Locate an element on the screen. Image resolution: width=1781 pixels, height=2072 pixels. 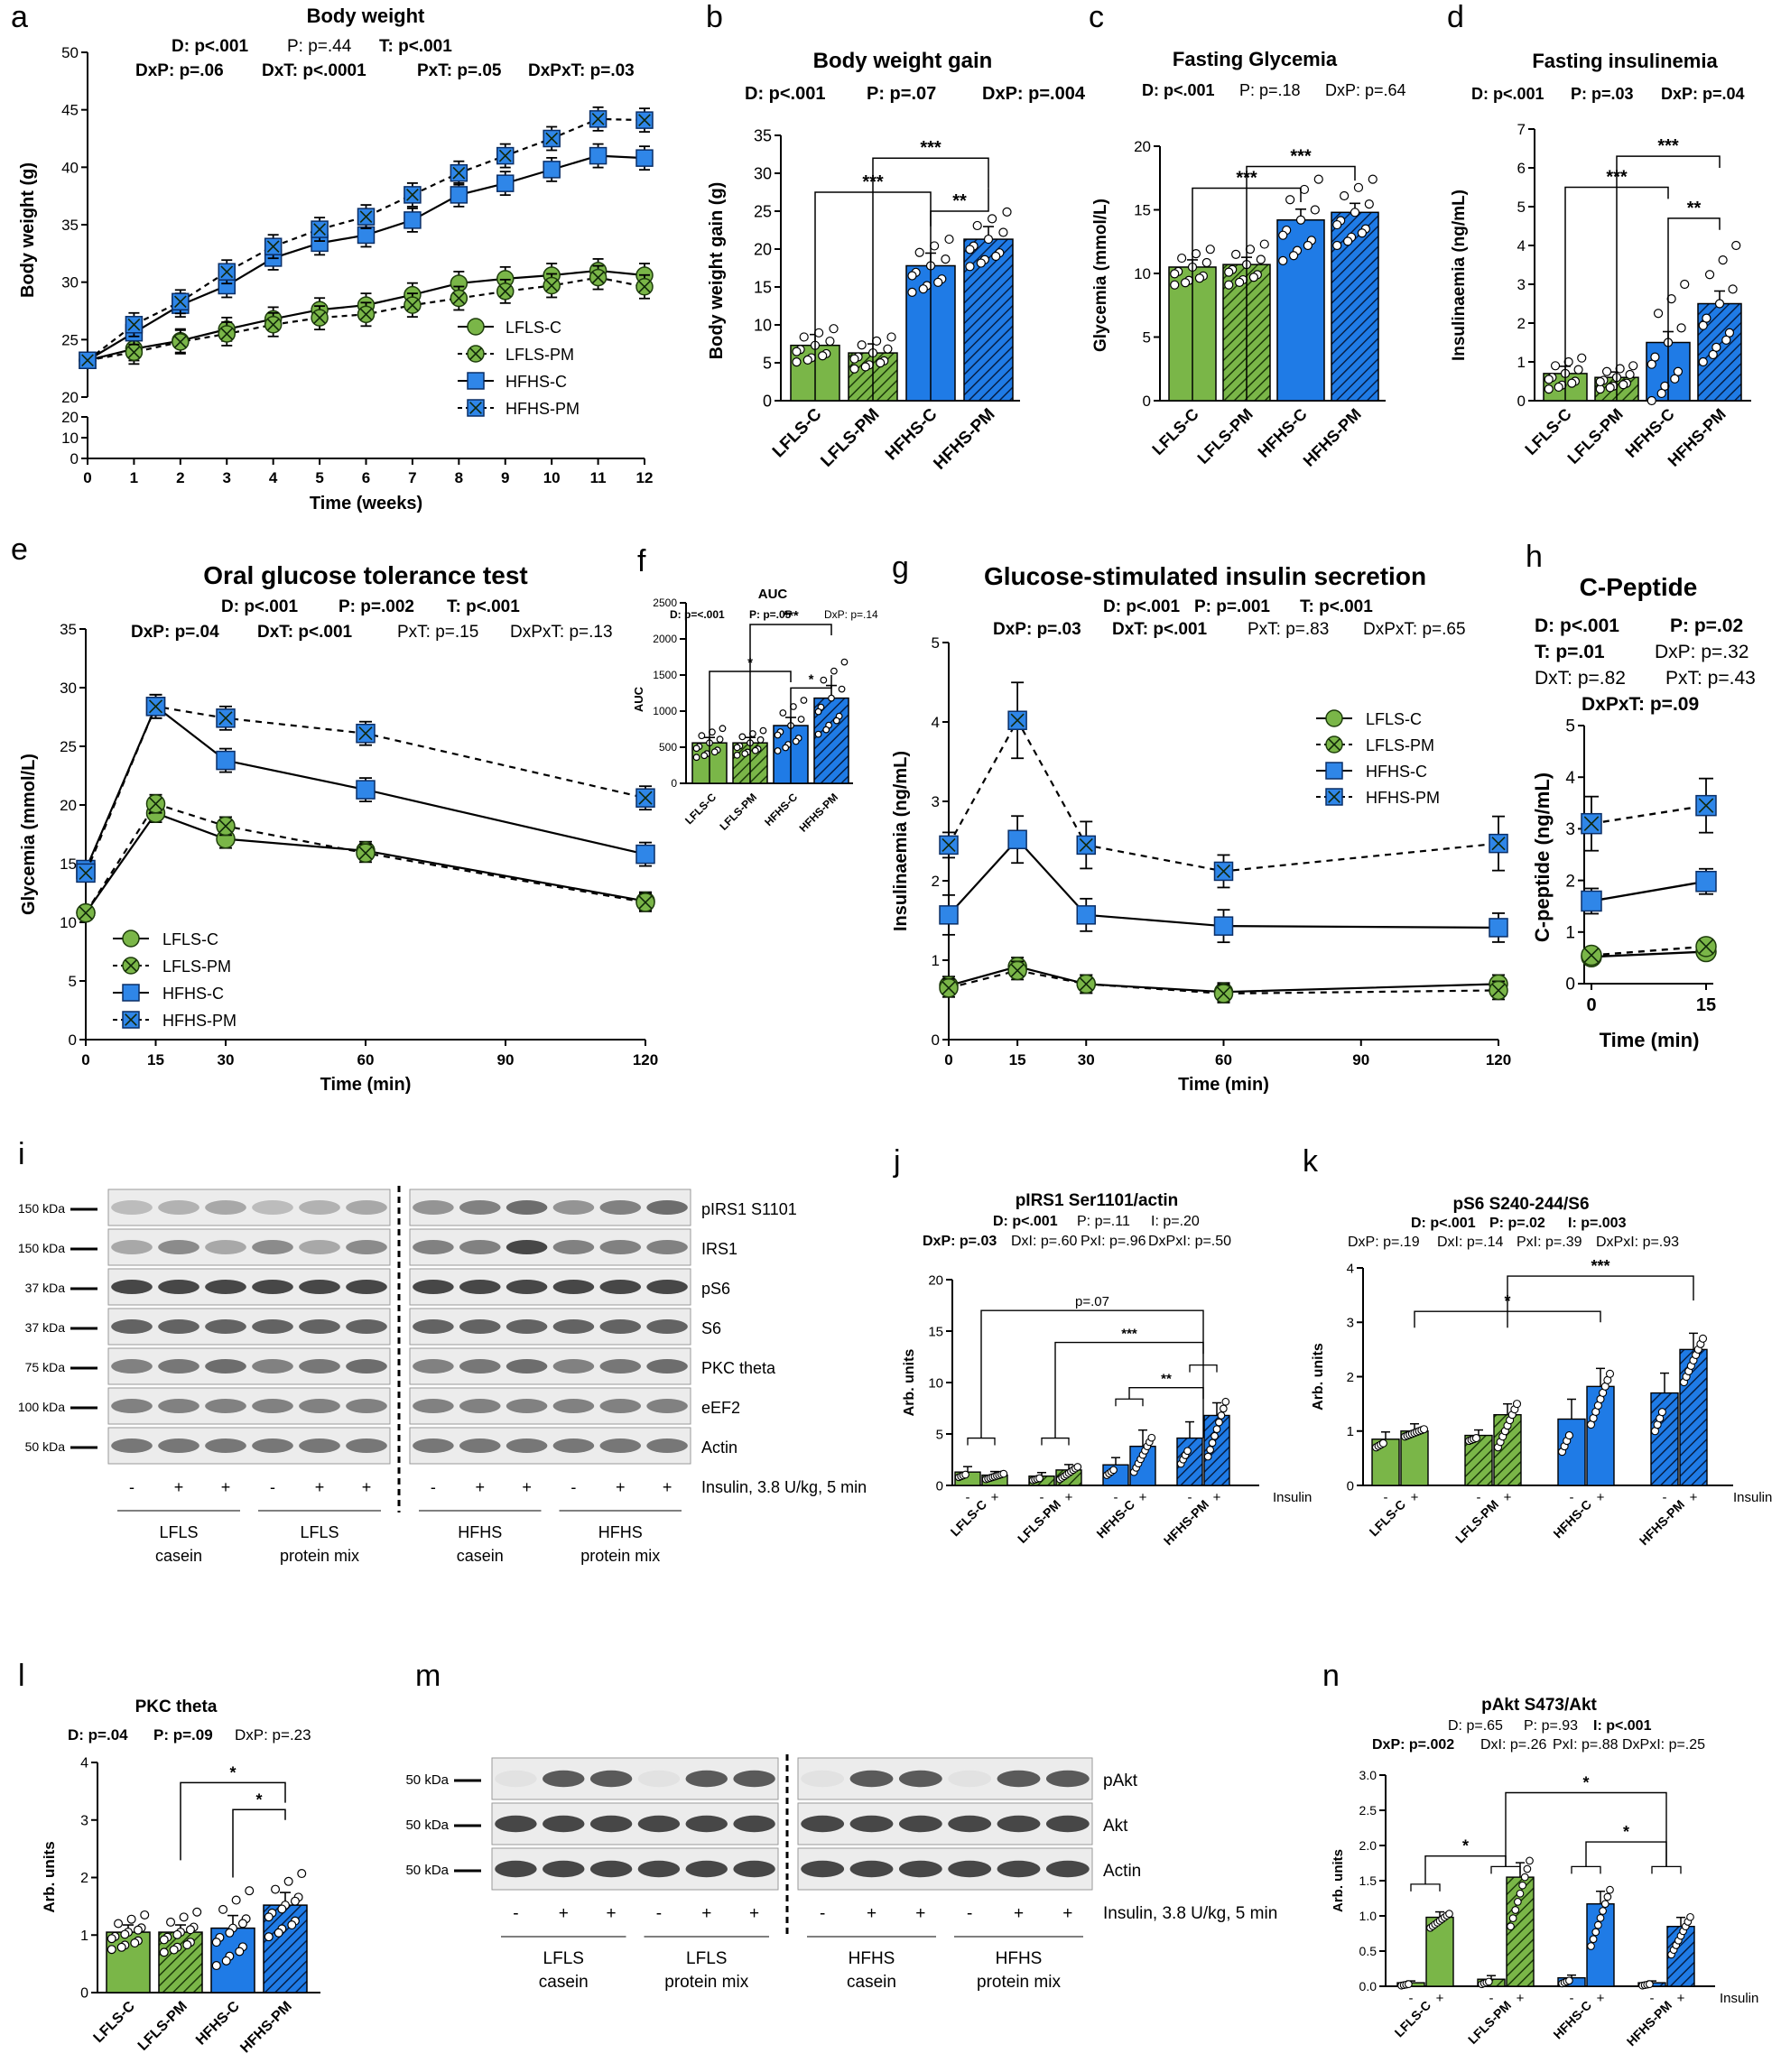
panel-e-legend-label: HFHS-C is located at coordinates (193, 994).